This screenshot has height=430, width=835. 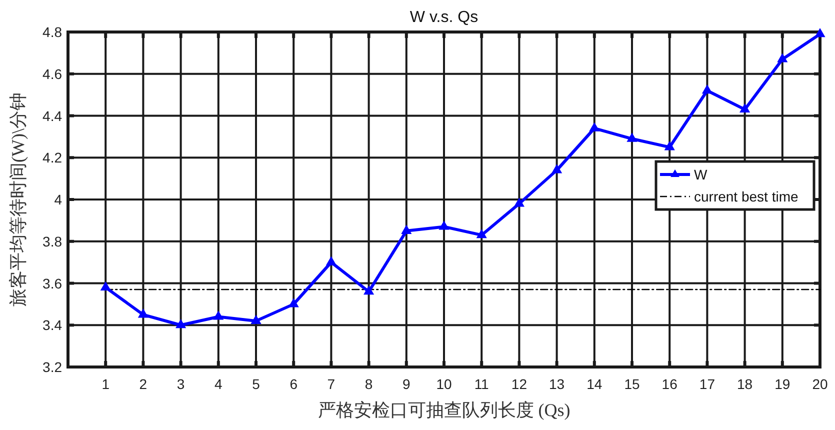 What do you see at coordinates (482, 384) in the screenshot?
I see `x-tick-label: 11` at bounding box center [482, 384].